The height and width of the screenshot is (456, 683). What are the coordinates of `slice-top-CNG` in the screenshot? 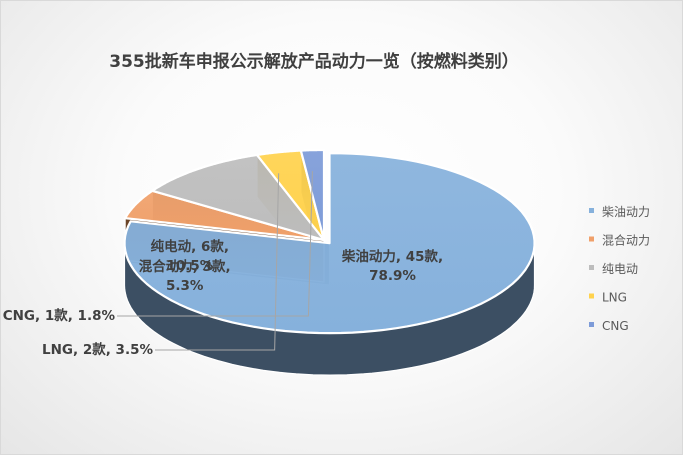 It's located at (312, 195).